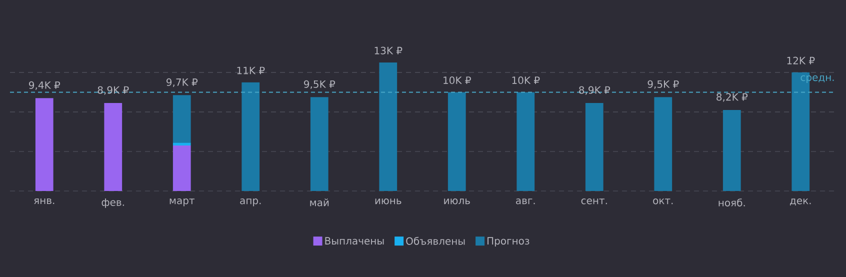  I want to click on x-tick-label: фев., so click(113, 203).